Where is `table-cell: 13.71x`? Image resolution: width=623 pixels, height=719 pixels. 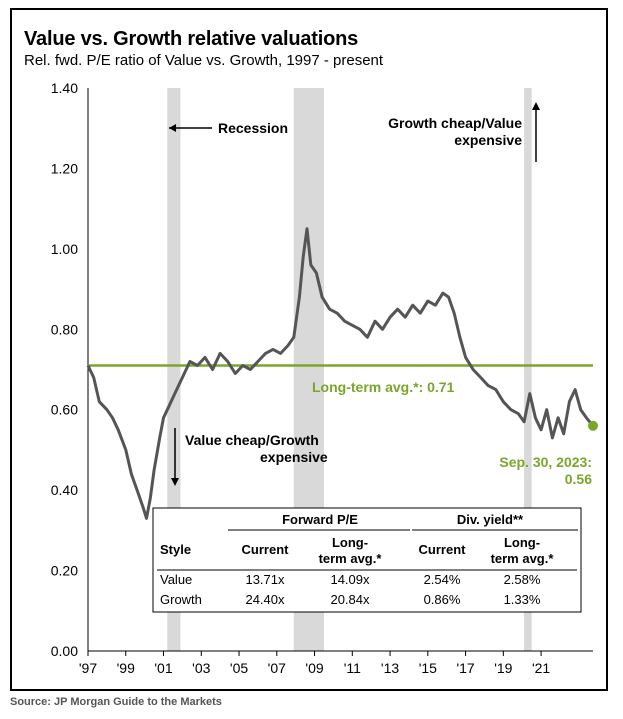 table-cell: 13.71x is located at coordinates (265, 579).